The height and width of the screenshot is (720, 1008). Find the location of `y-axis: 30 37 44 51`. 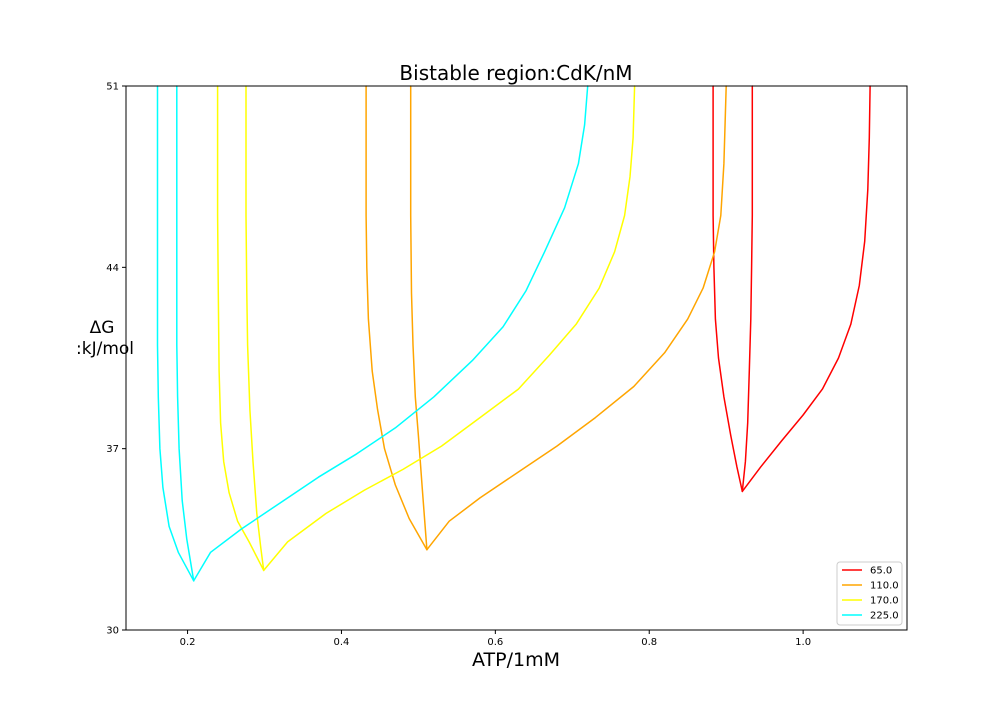

y-axis: 30 37 44 51 is located at coordinates (116, 359).